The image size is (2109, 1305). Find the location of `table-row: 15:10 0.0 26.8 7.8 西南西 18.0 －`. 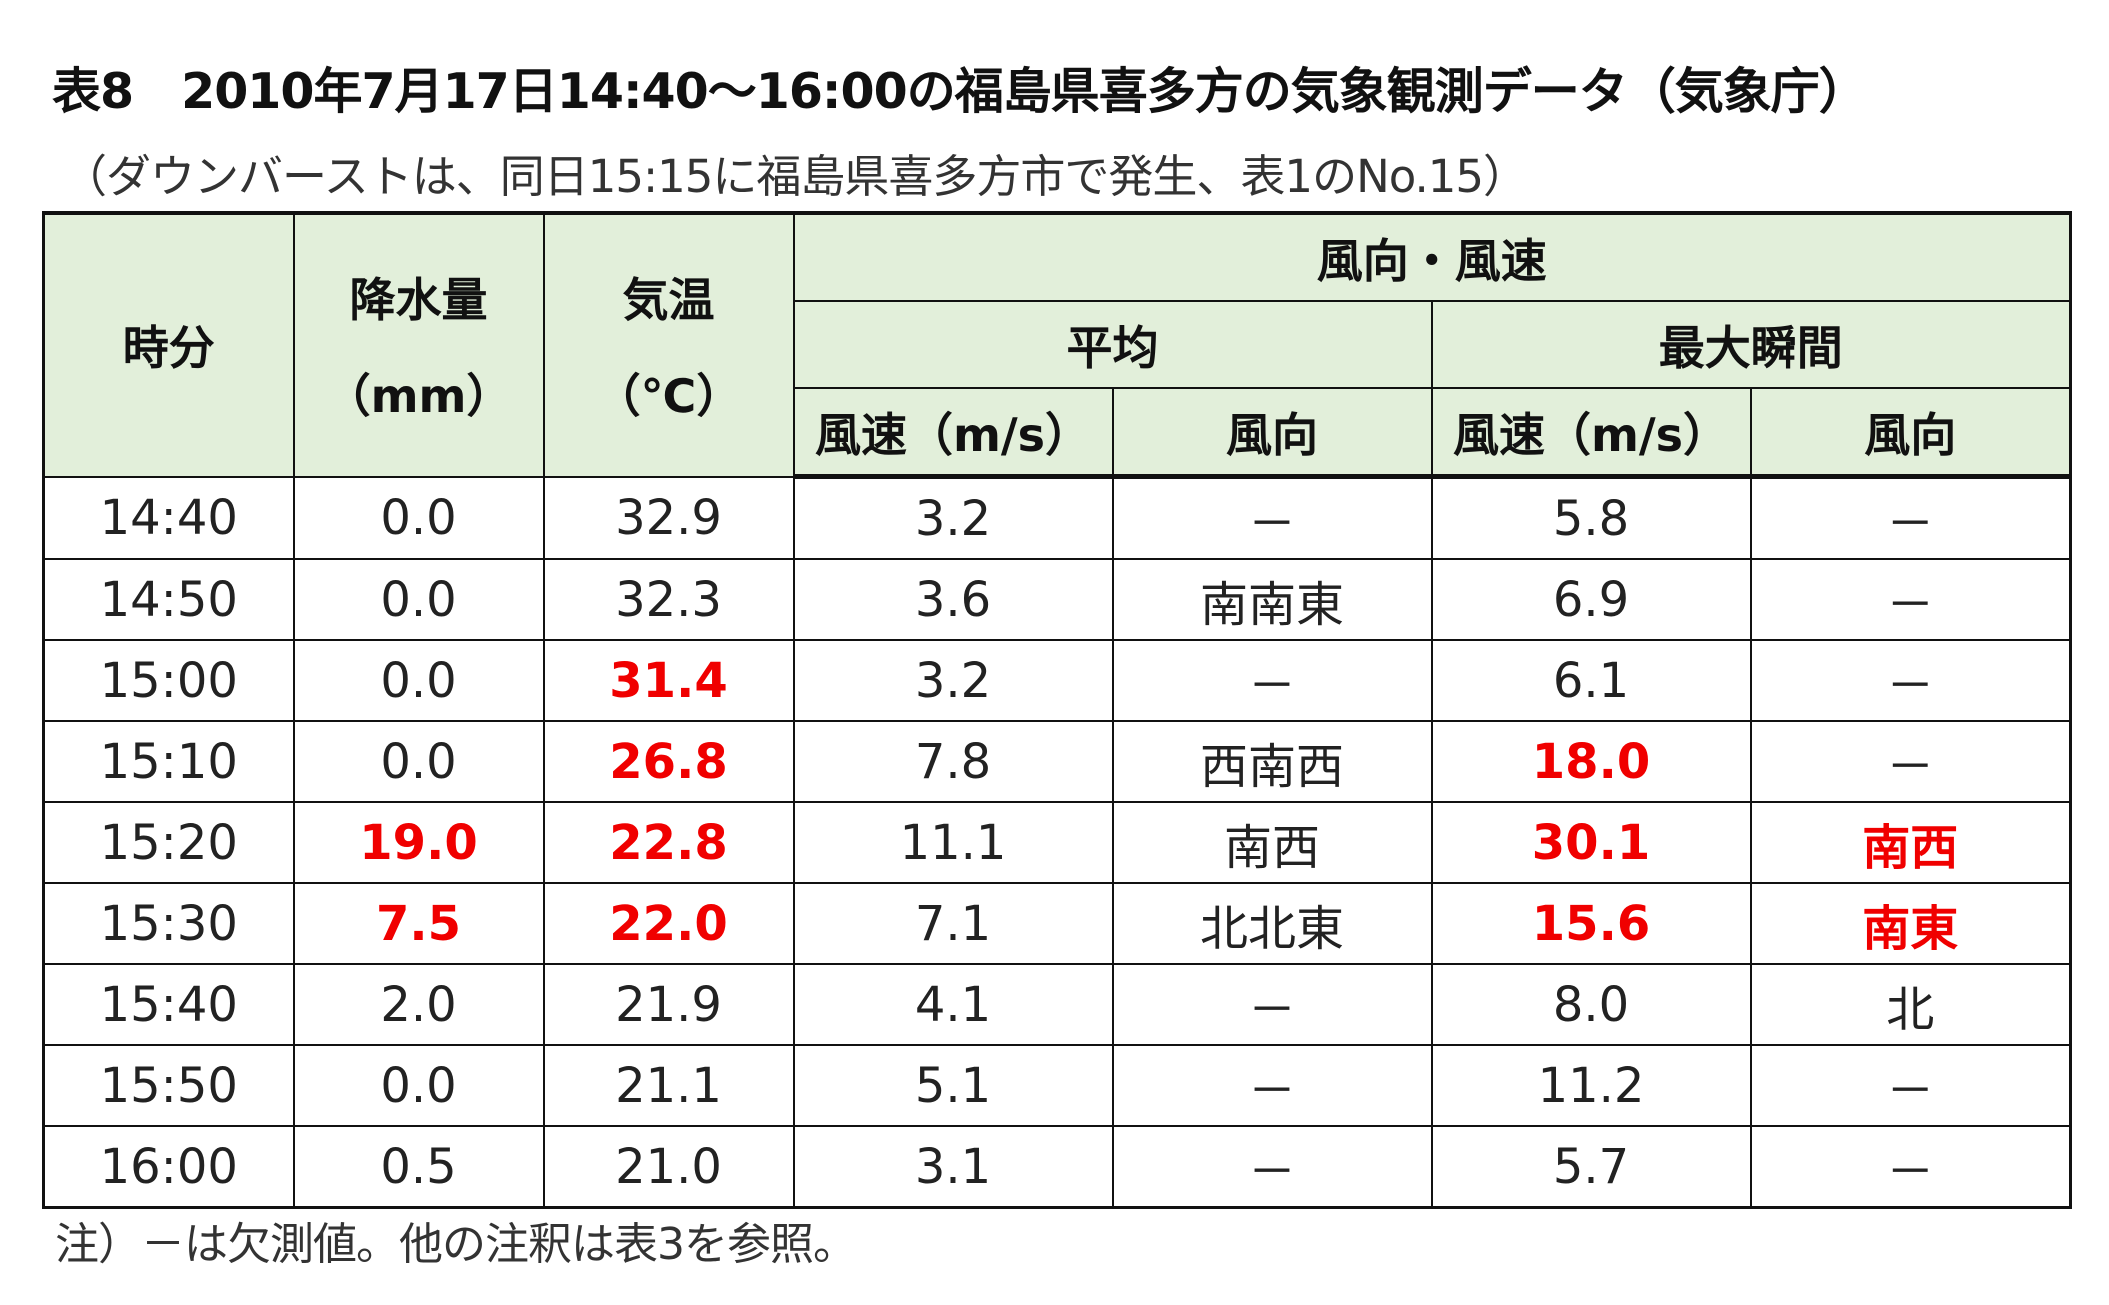

table-row: 15:10 0.0 26.8 7.8 西南西 18.0 － is located at coordinates (1057, 761).